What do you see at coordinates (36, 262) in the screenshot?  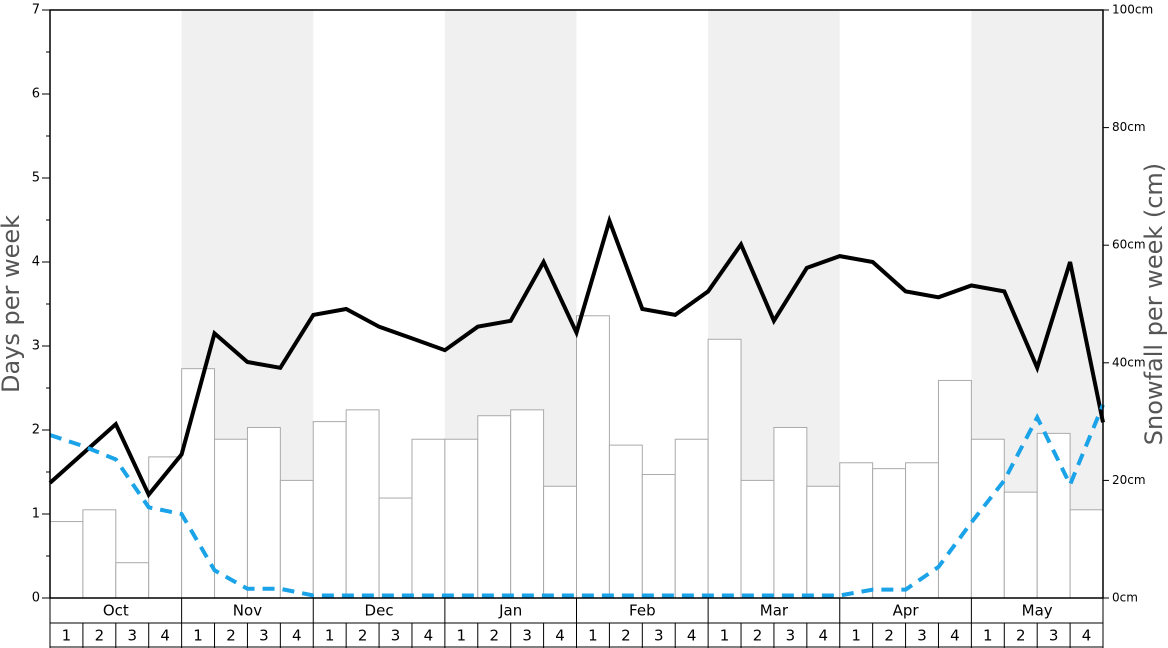 I see `y-tick-label: 4` at bounding box center [36, 262].